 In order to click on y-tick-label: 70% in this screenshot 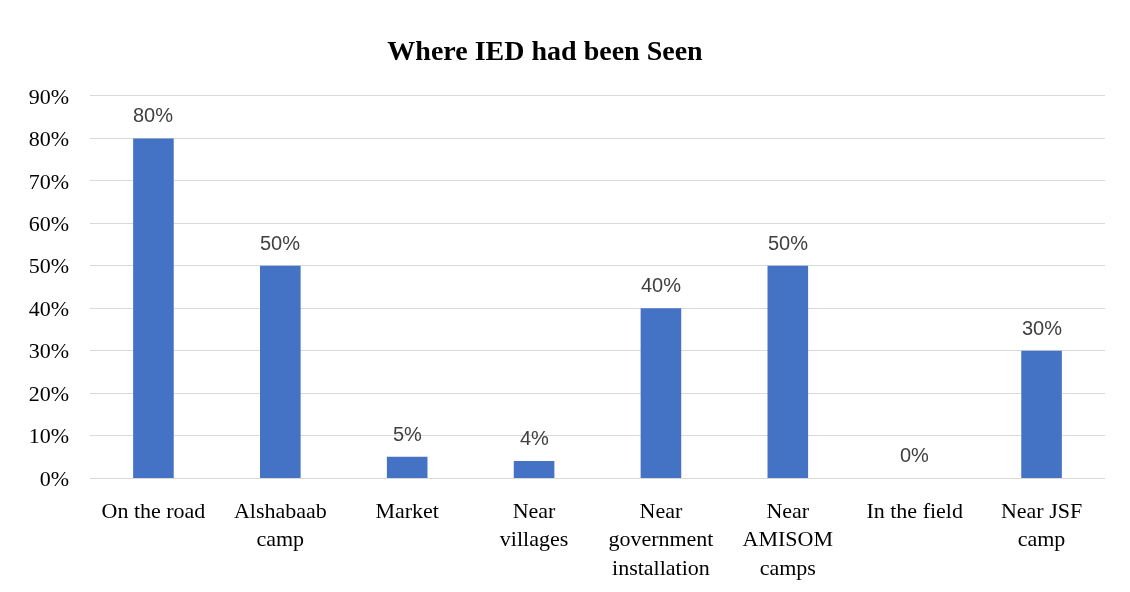, I will do `click(48, 181)`.